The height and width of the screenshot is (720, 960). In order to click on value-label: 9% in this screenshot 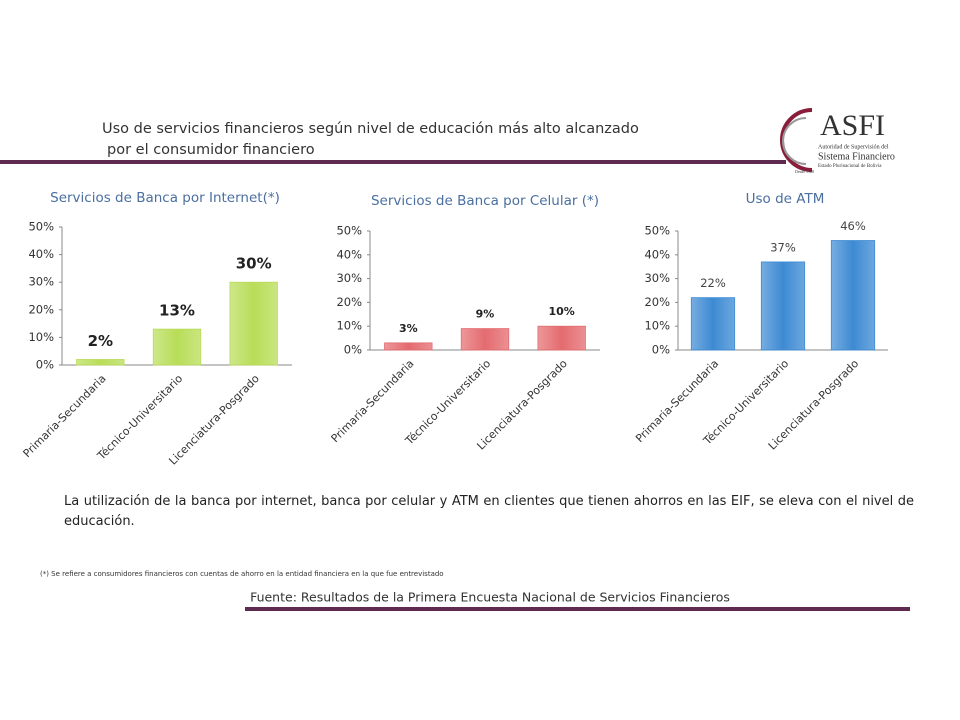, I will do `click(485, 314)`.